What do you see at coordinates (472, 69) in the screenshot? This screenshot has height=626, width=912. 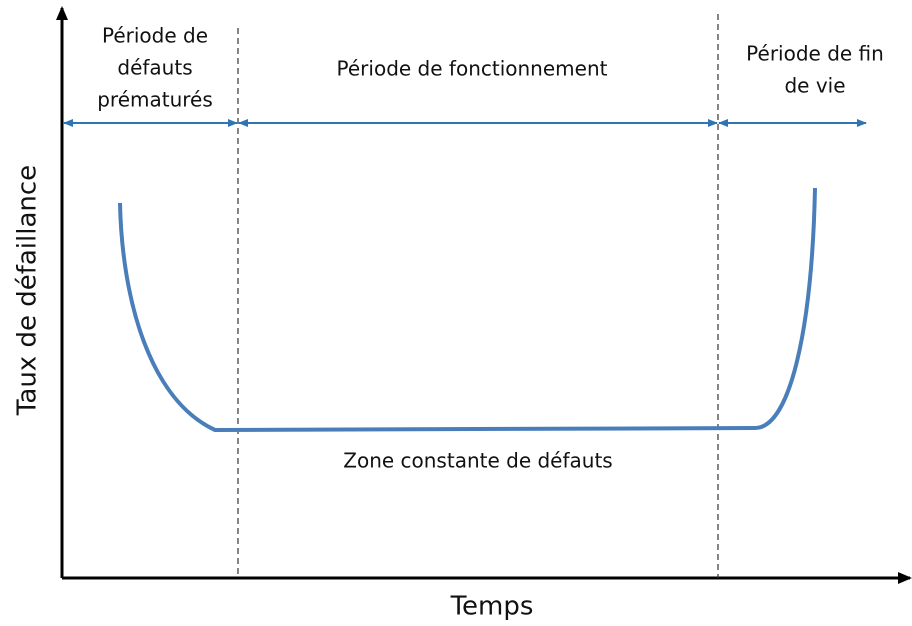 I see `period-label: Période de fonctionnement` at bounding box center [472, 69].